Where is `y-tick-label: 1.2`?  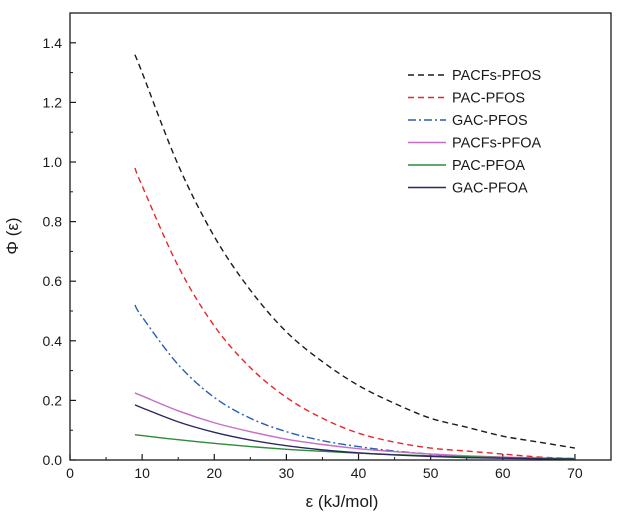 y-tick-label: 1.2 is located at coordinates (53, 102).